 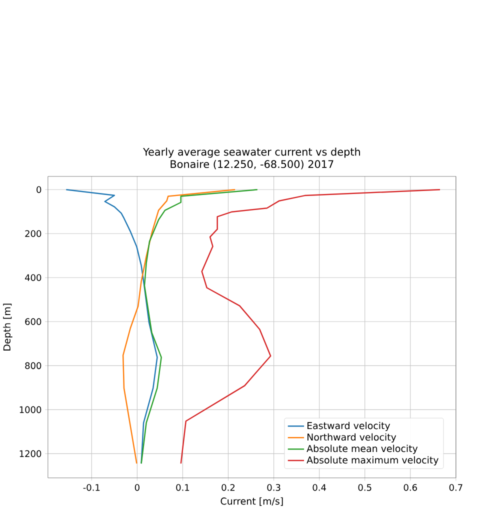 I want to click on chart-title: Yearly average seawater current vs depth, so click(x=251, y=153).